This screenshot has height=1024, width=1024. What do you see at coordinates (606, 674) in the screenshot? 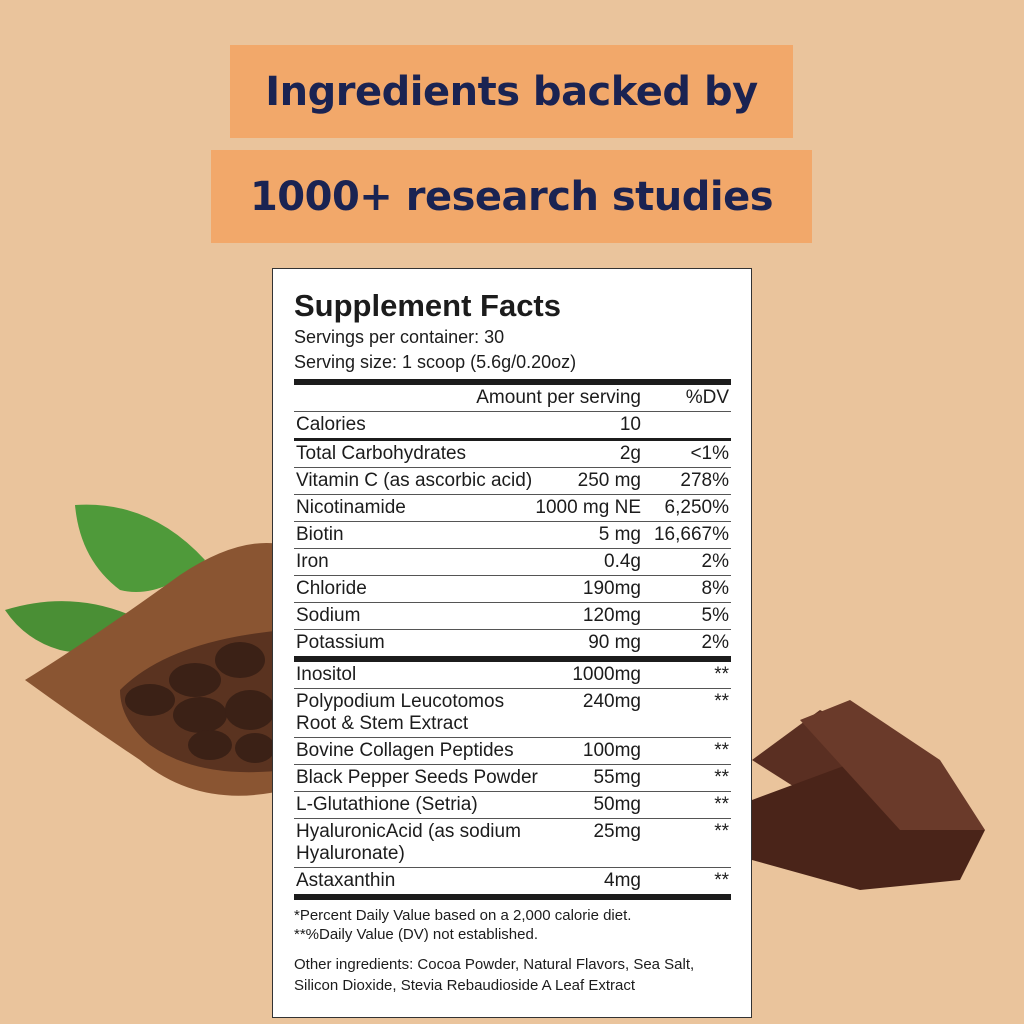
I see `amount: 1000mg` at bounding box center [606, 674].